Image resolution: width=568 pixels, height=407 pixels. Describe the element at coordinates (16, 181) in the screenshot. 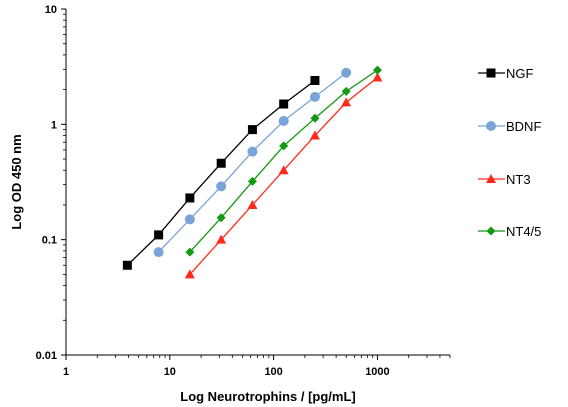

I see `y-axis-title: Log OD 450 nm` at that location.